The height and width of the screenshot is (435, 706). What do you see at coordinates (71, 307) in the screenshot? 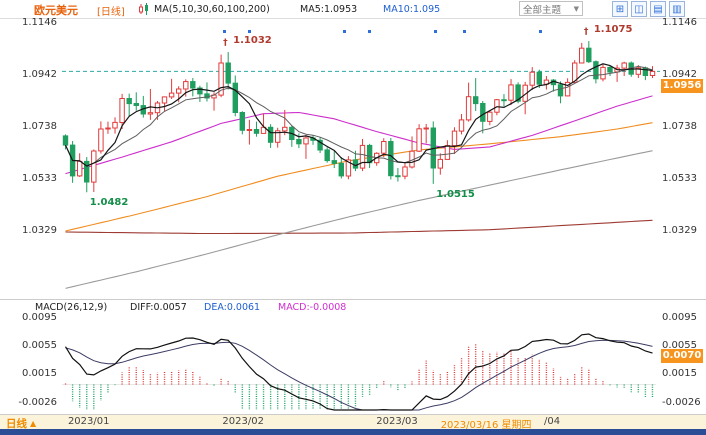
I see `macd-title: MACD(26,12,9)` at bounding box center [71, 307].